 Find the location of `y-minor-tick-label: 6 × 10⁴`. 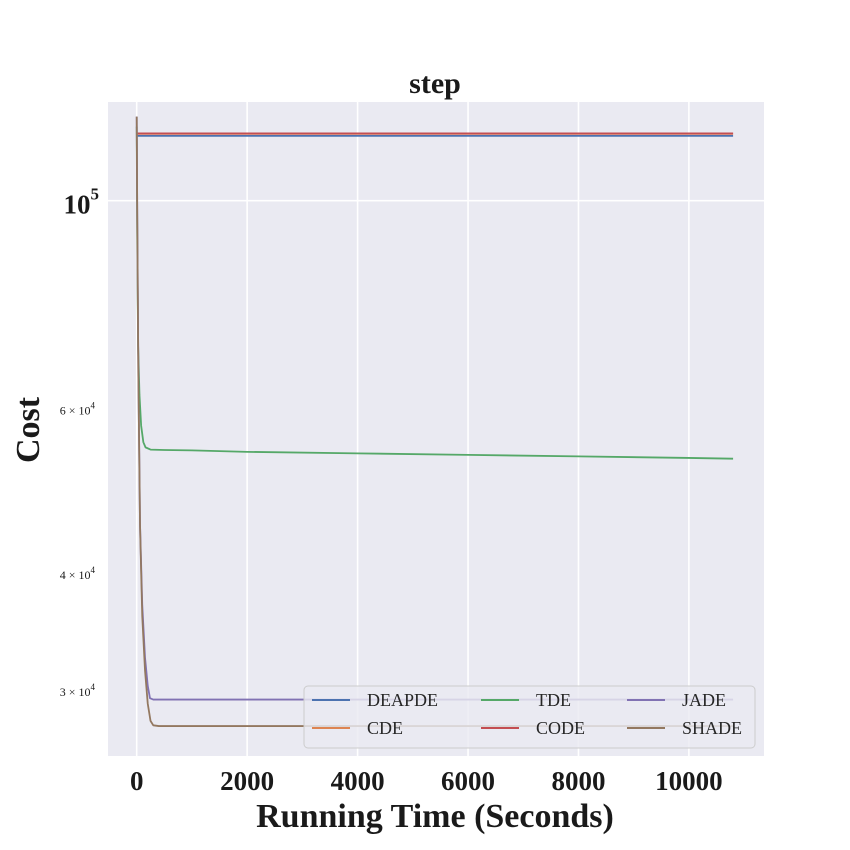

y-minor-tick-label: 6 × 10⁴ is located at coordinates (78, 408).